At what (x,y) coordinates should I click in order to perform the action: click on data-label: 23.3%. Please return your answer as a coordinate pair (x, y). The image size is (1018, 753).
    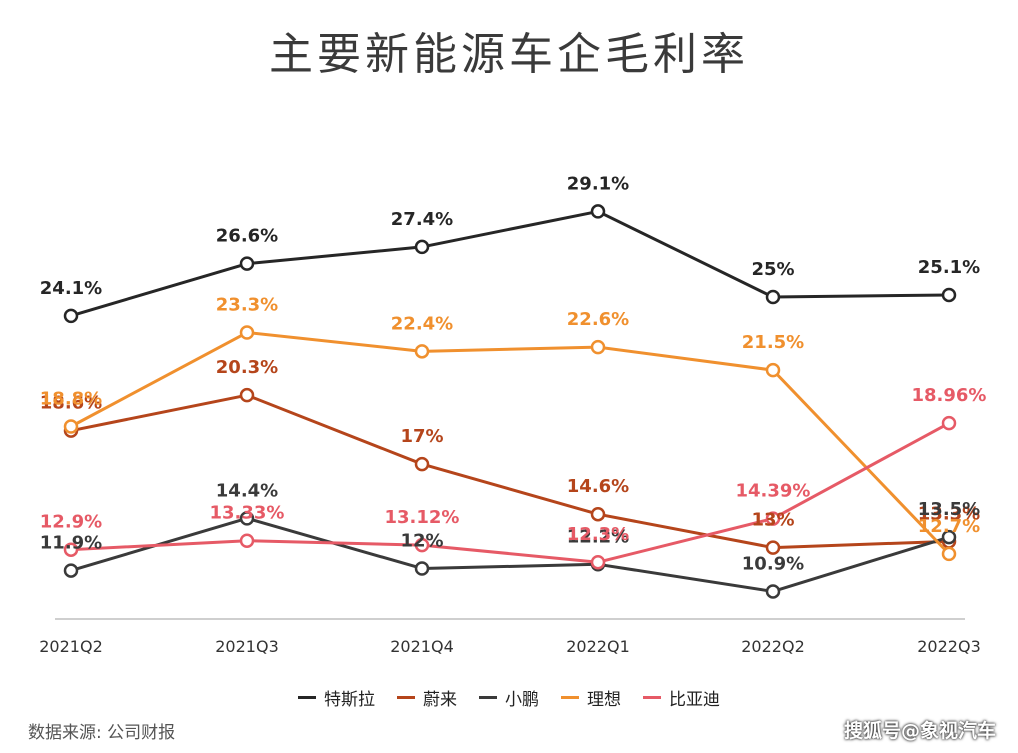
    Looking at the image, I should click on (247, 305).